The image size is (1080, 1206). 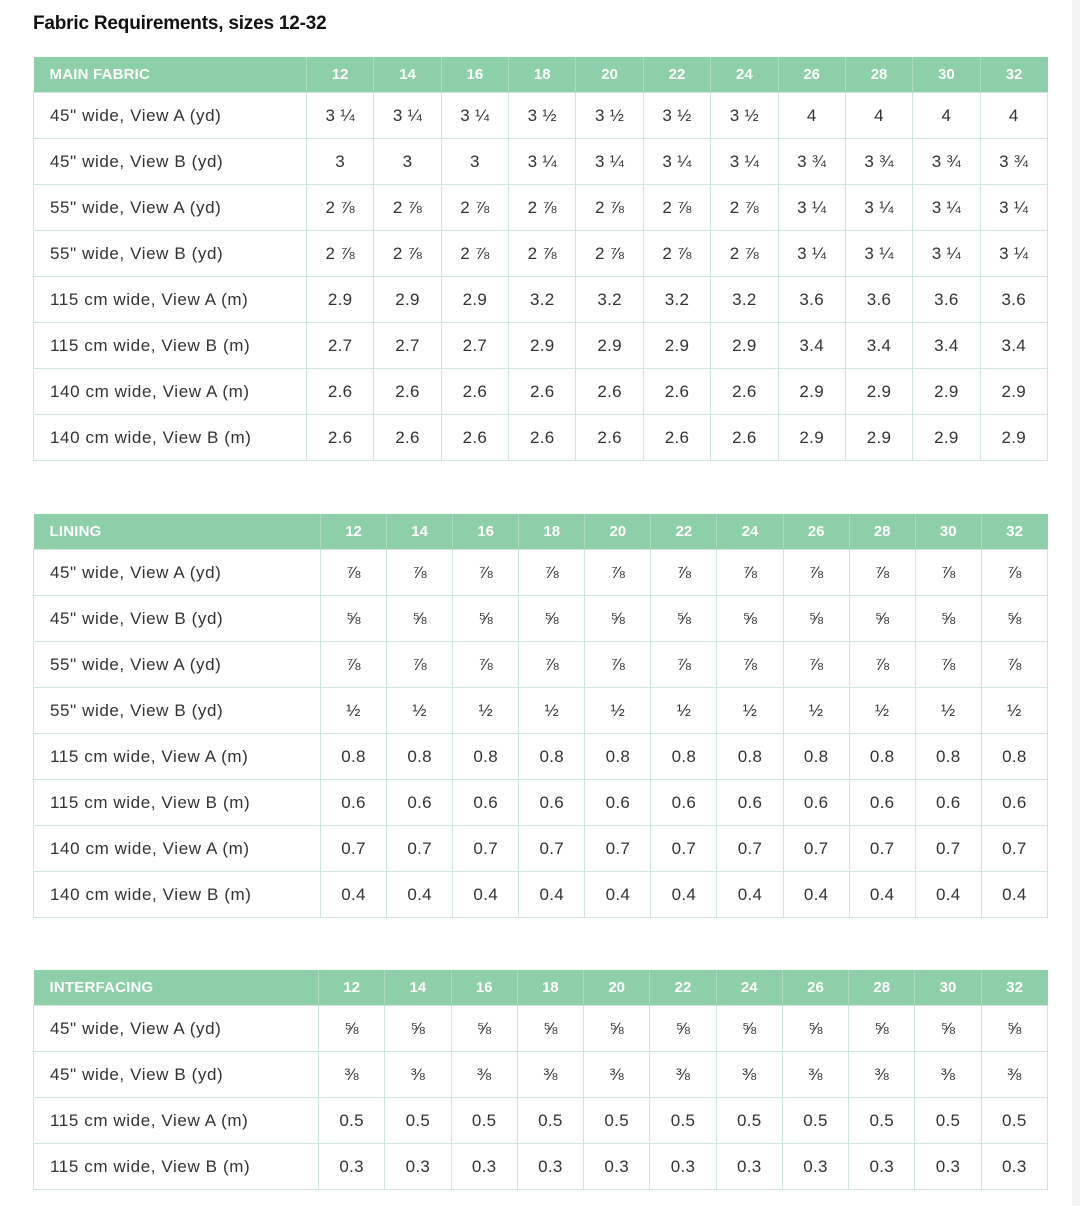 I want to click on size-header: 26, so click(x=816, y=532).